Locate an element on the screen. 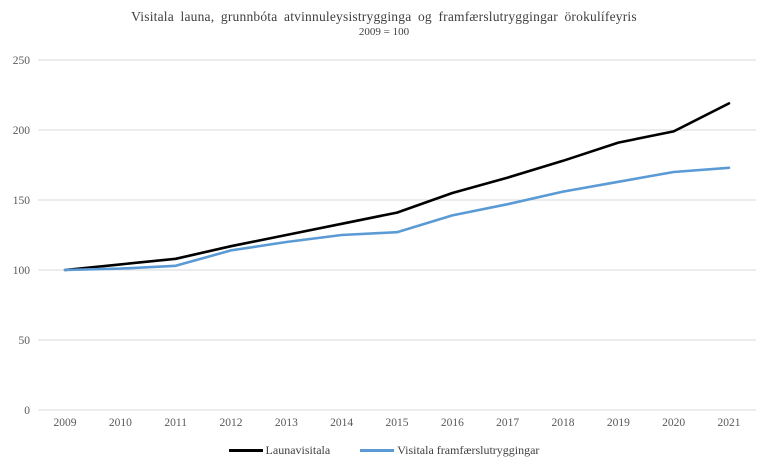 The width and height of the screenshot is (768, 468). x-tick-label: 2018 is located at coordinates (563, 423).